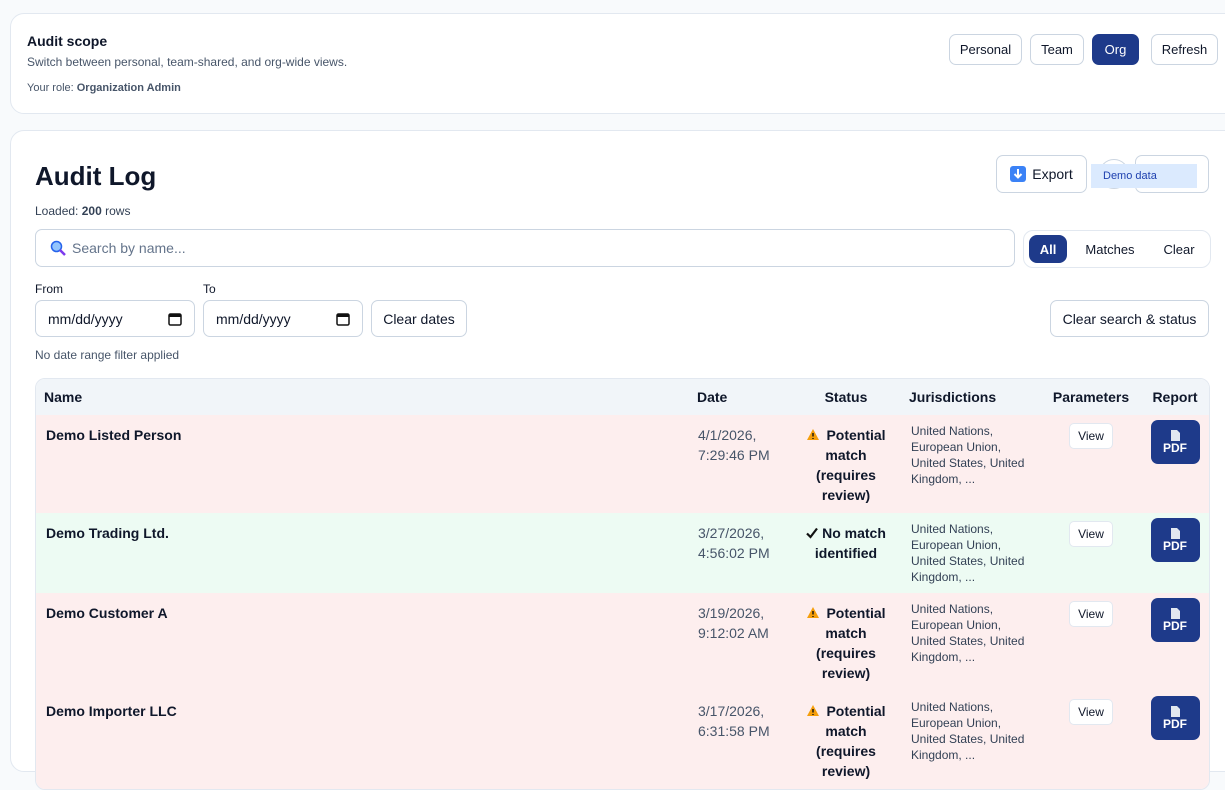 The width and height of the screenshot is (1225, 790). What do you see at coordinates (1184, 49) in the screenshot?
I see `refresh-button: Refresh` at bounding box center [1184, 49].